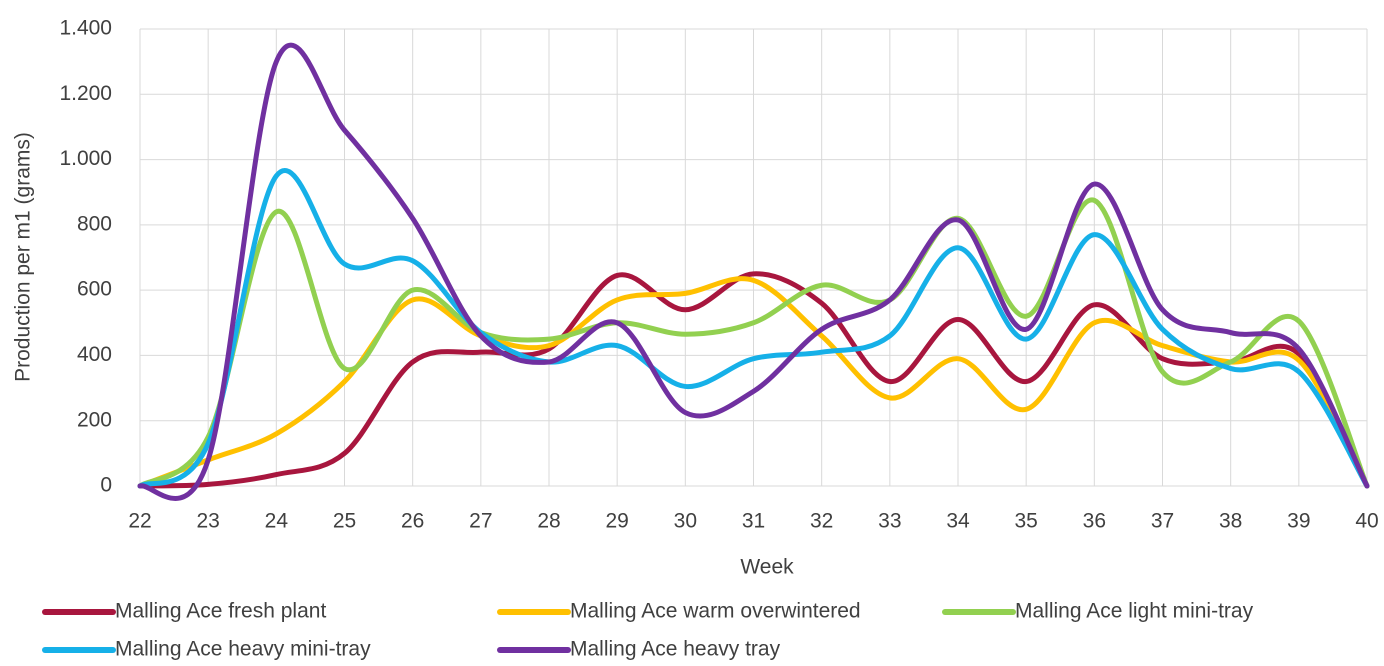 The height and width of the screenshot is (666, 1384). I want to click on x-tick-label: 29, so click(616, 521).